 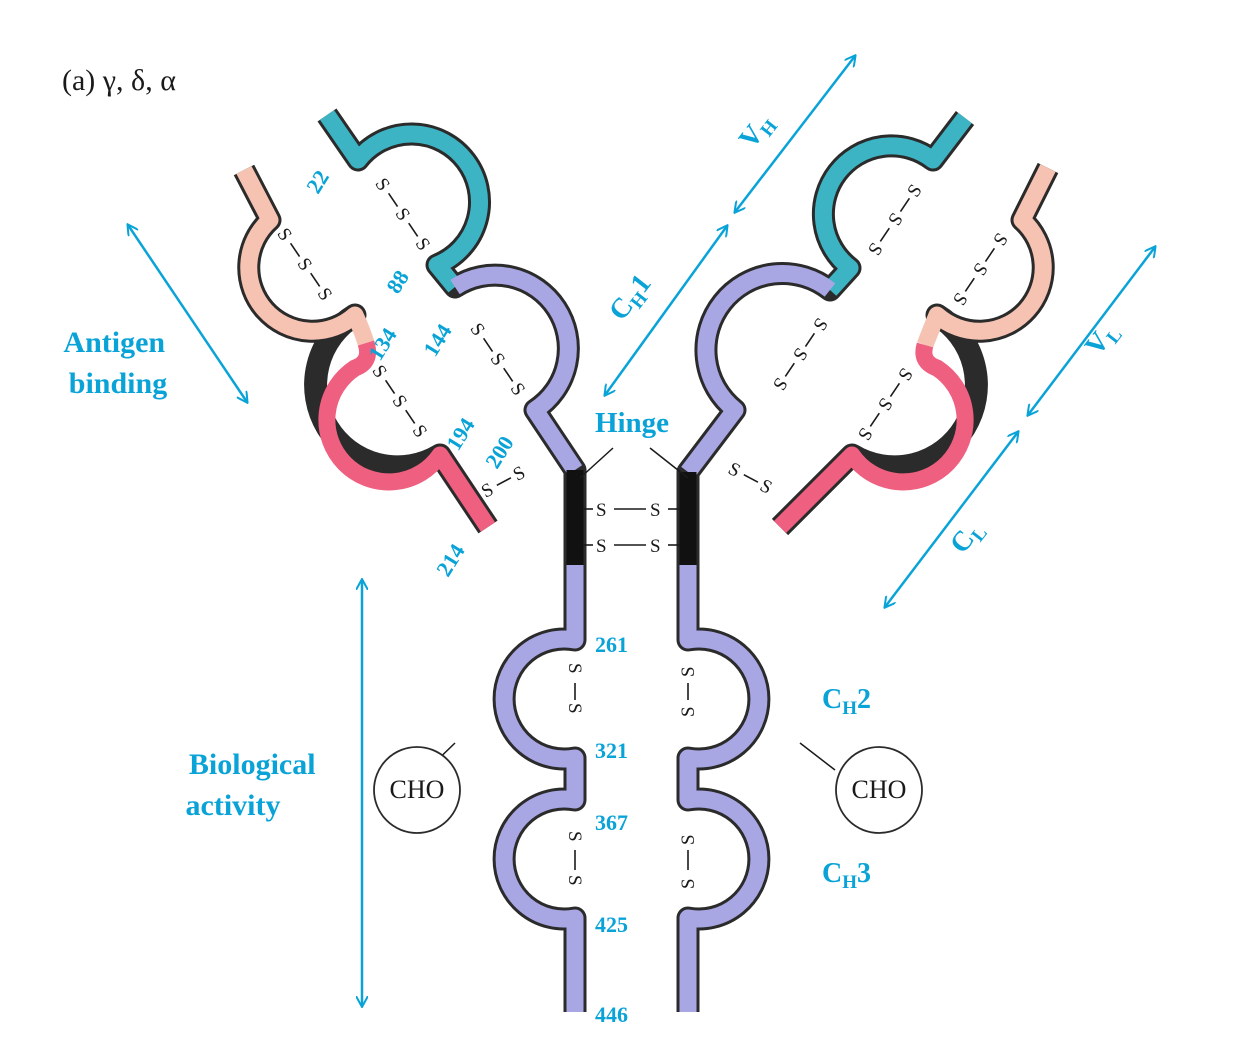 I want to click on right-fc-segment, so click(x=723, y=788).